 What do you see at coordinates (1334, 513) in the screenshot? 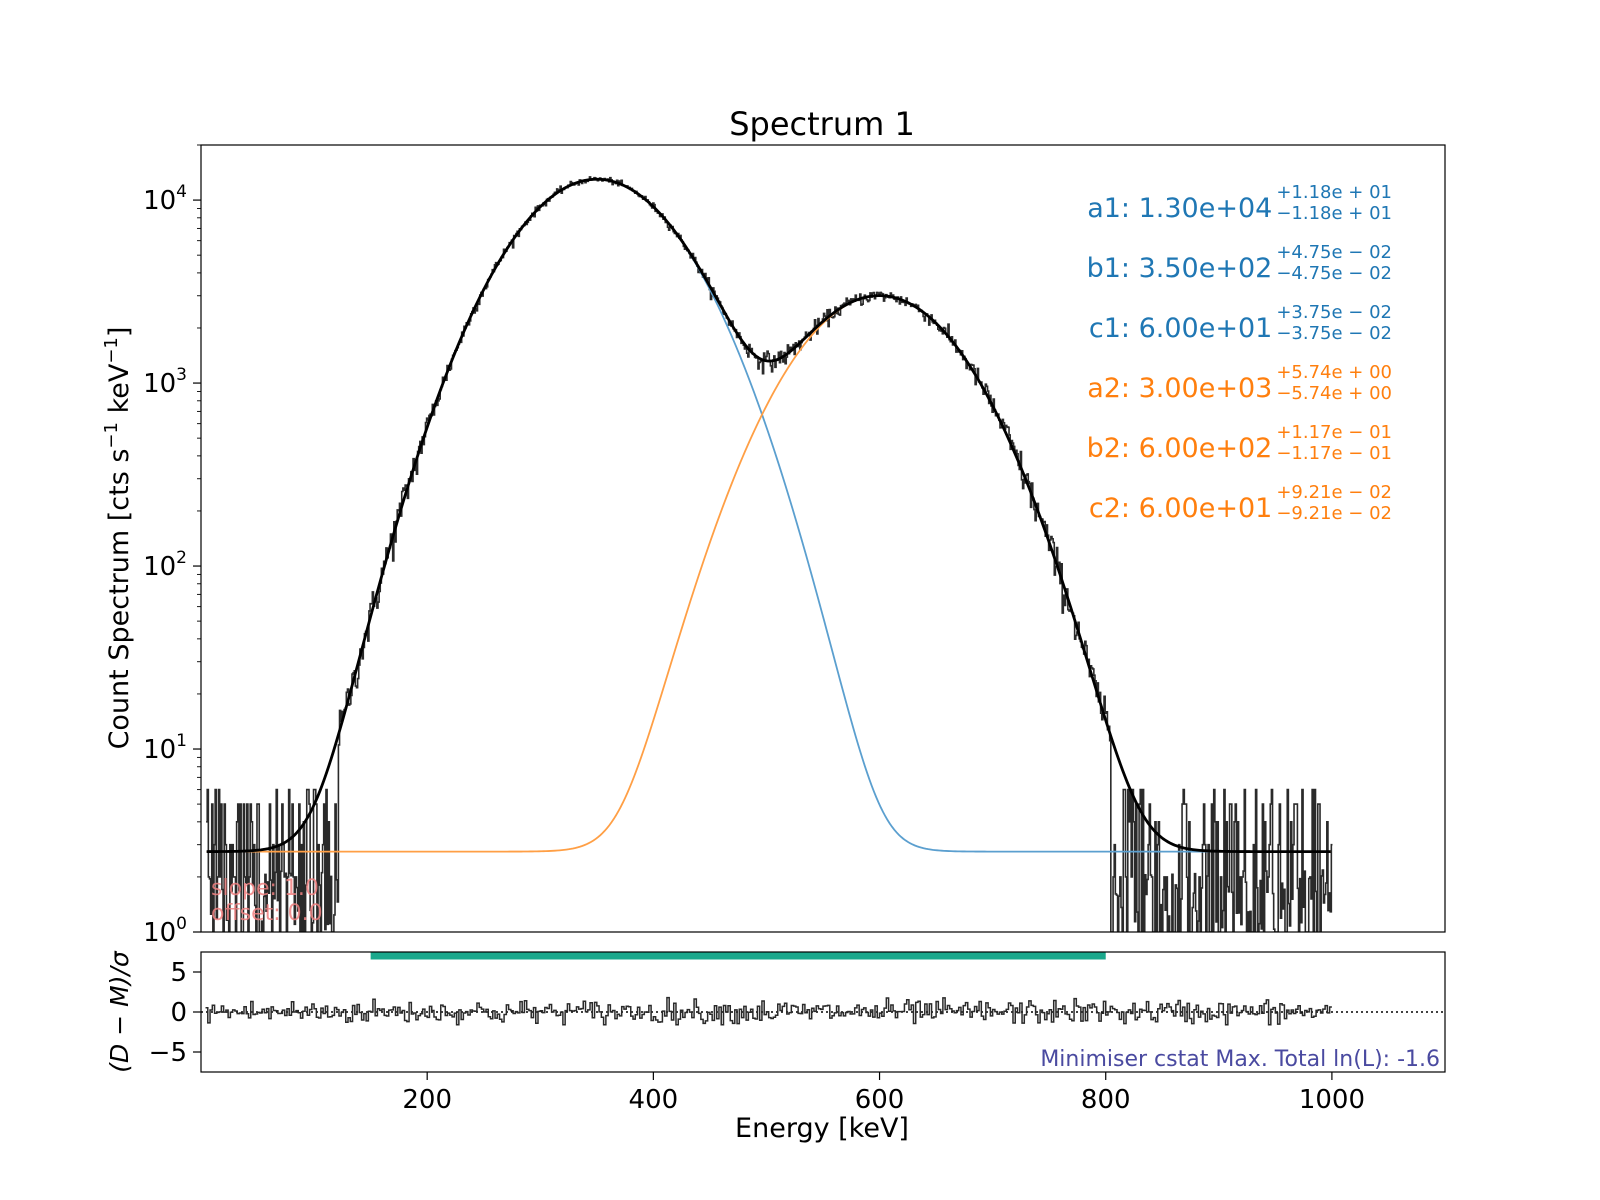
I see `param-minus-err: −9.21e − 02` at bounding box center [1334, 513].